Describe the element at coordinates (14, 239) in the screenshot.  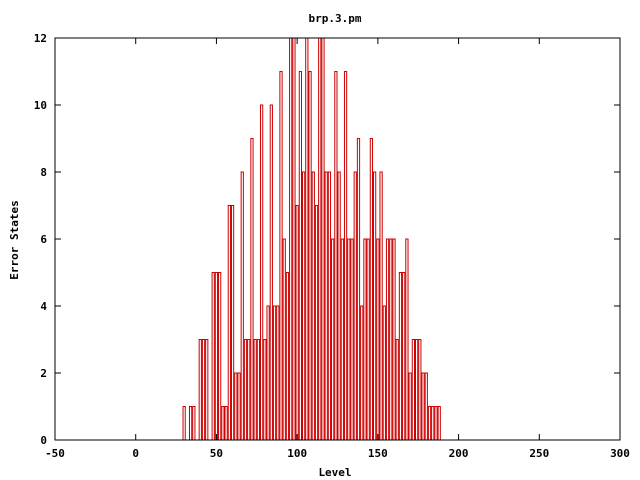
I see `y-axis-label: Error States` at that location.